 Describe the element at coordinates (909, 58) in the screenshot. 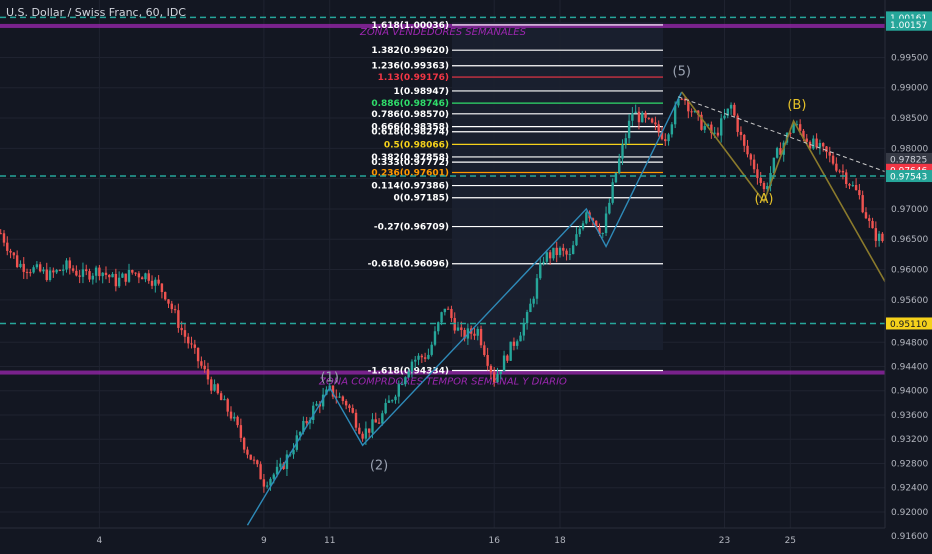

I see `y-tick-label: 0.99500` at that location.